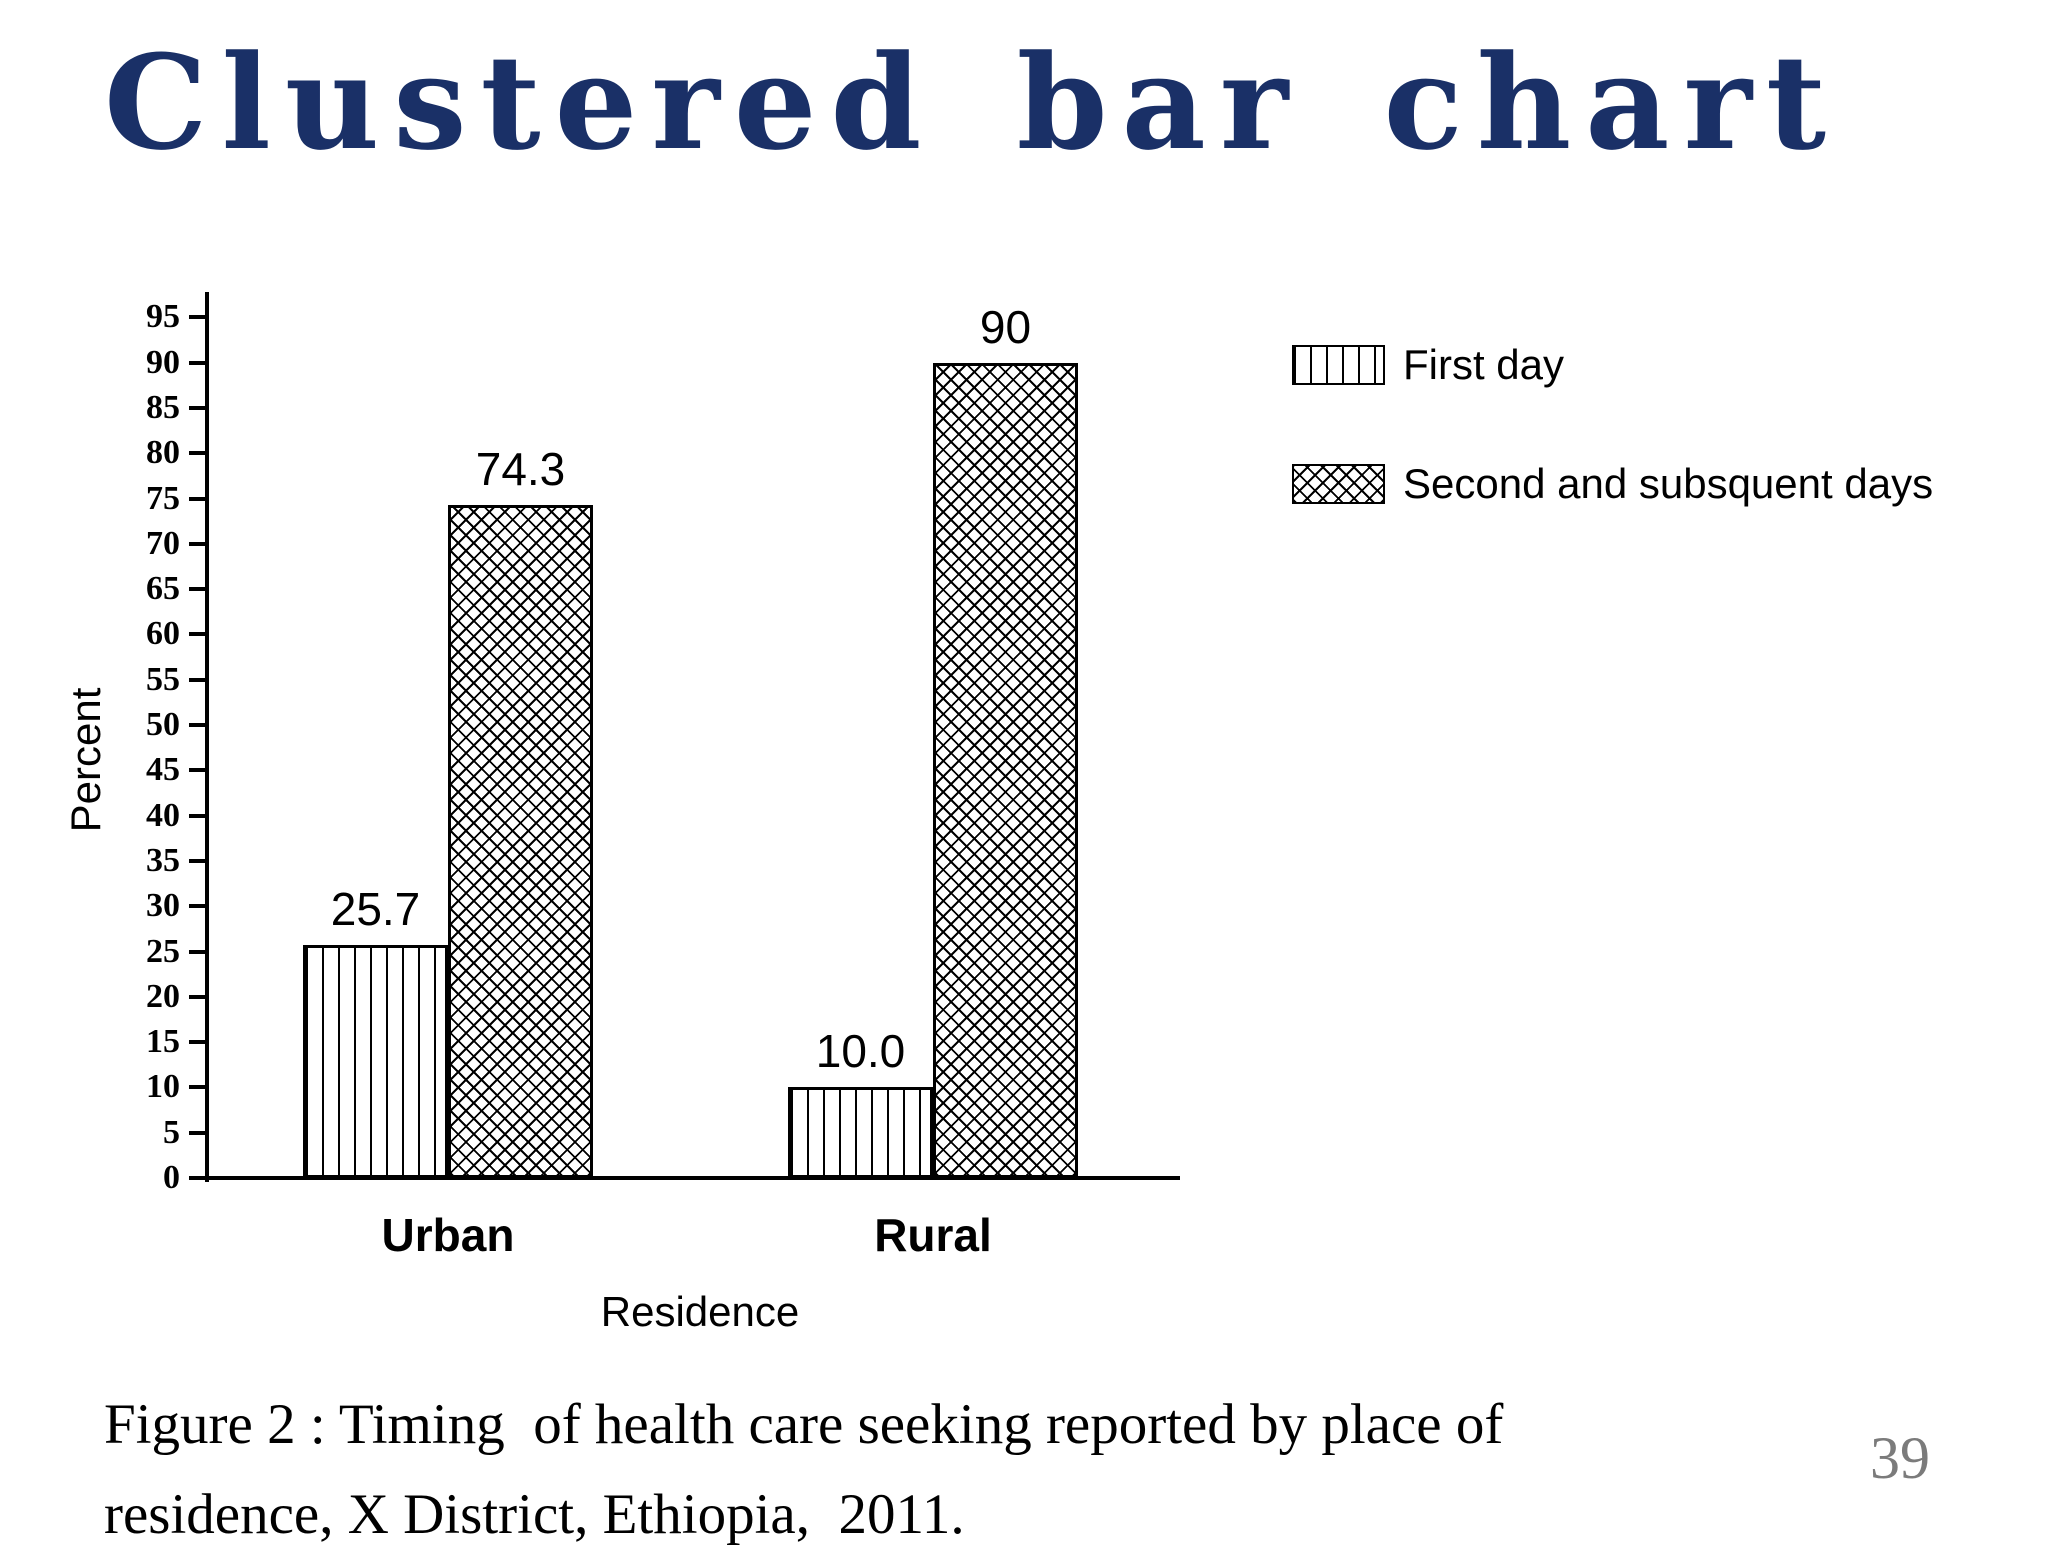  Describe the element at coordinates (1900, 1458) in the screenshot. I see `page-number: 39` at that location.